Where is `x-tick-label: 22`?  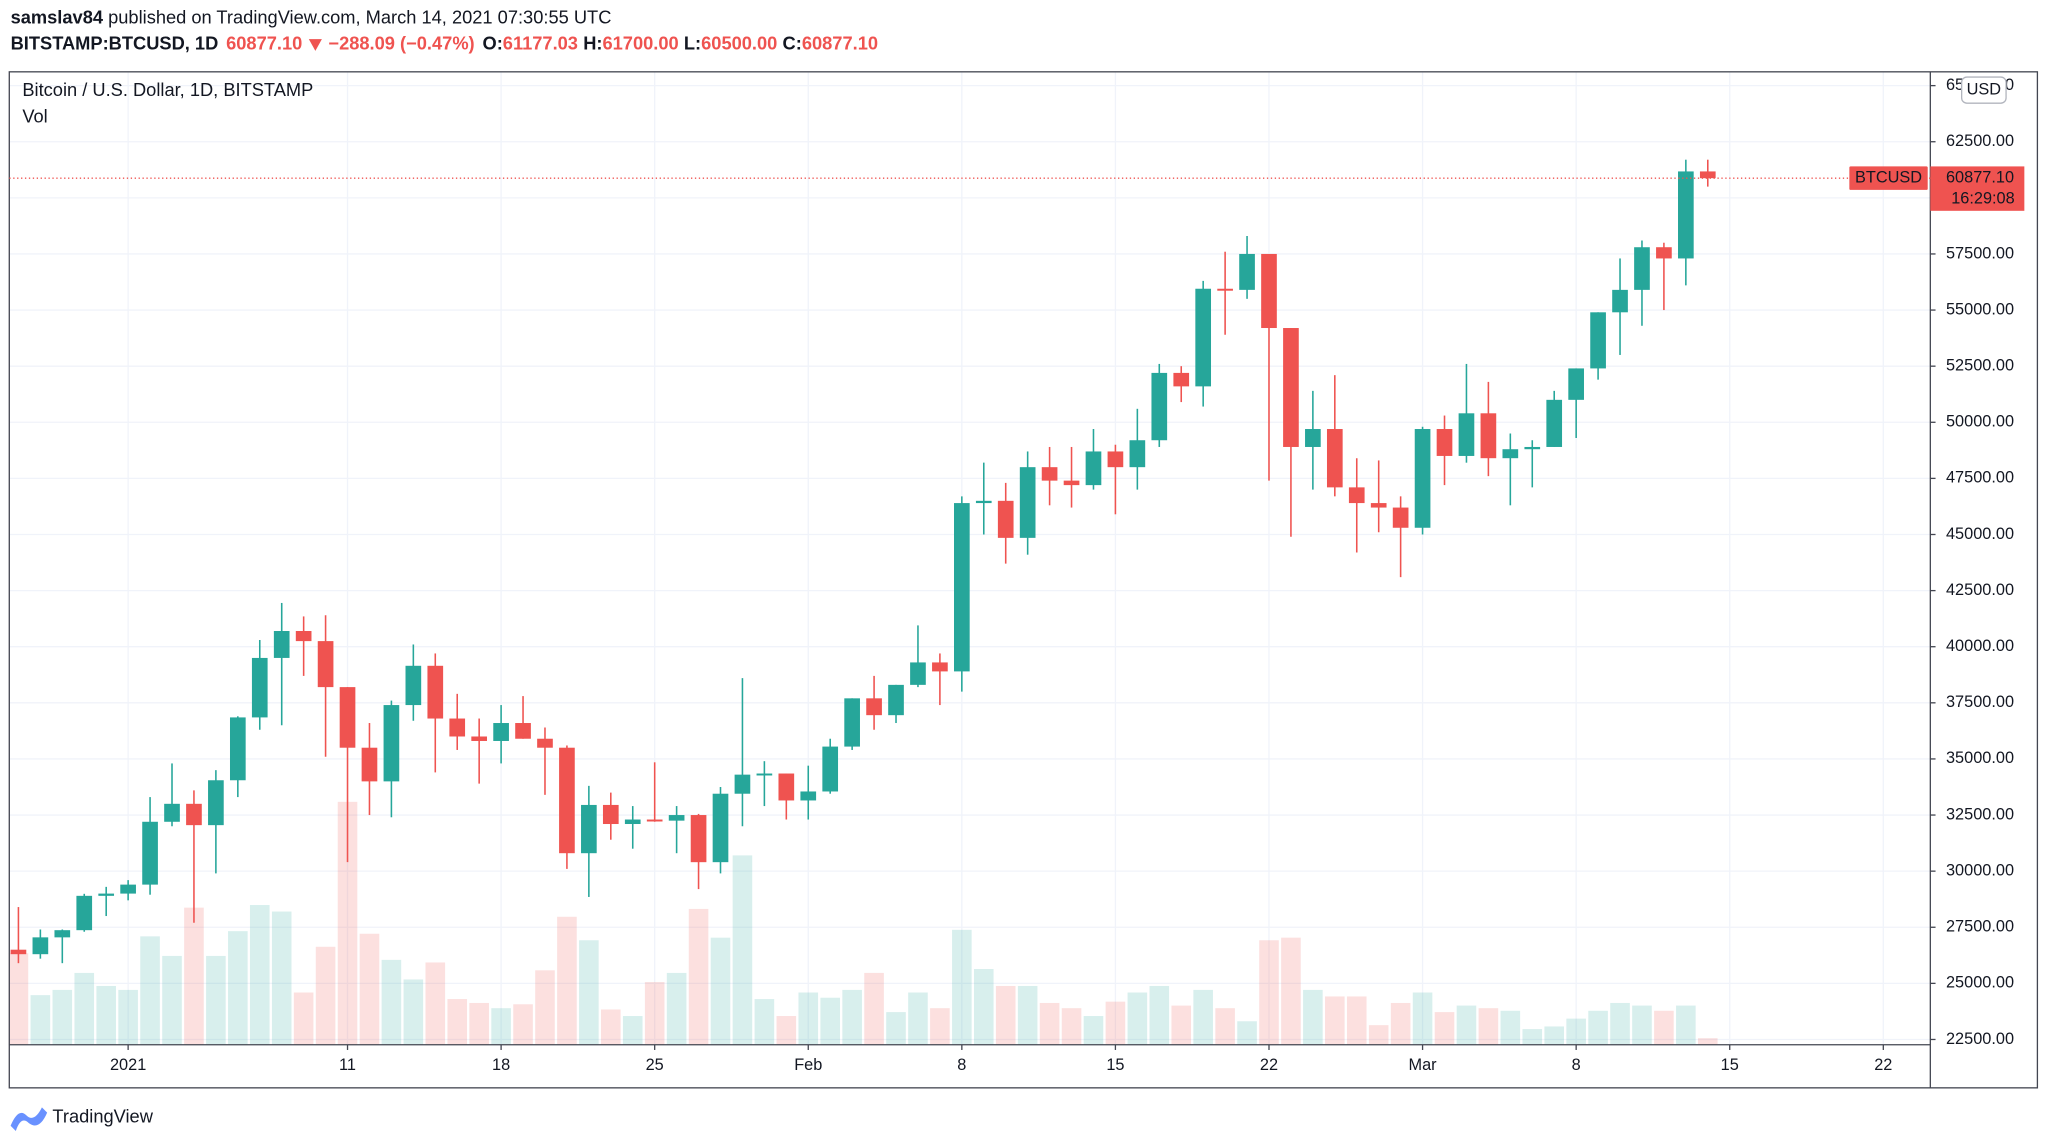
x-tick-label: 22 is located at coordinates (1269, 1065).